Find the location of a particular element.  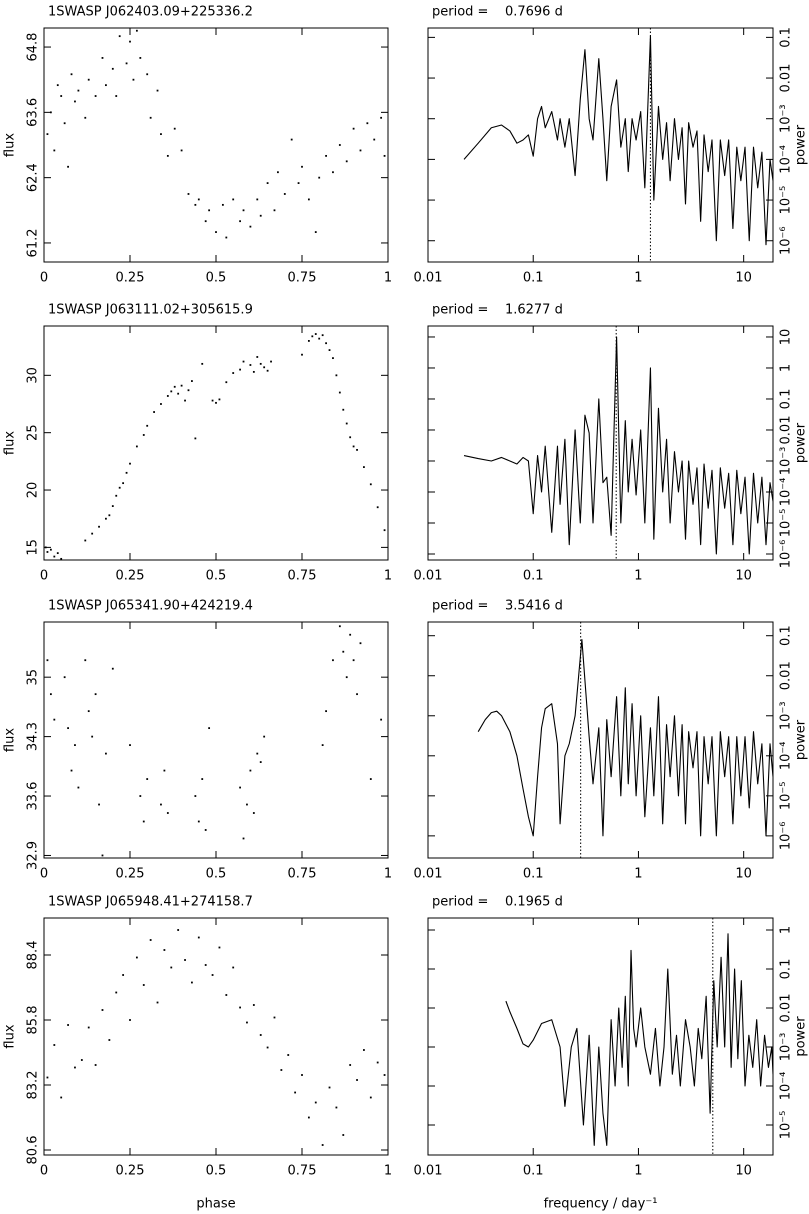

y-tick-label: 83.2 is located at coordinates (33, 1085).